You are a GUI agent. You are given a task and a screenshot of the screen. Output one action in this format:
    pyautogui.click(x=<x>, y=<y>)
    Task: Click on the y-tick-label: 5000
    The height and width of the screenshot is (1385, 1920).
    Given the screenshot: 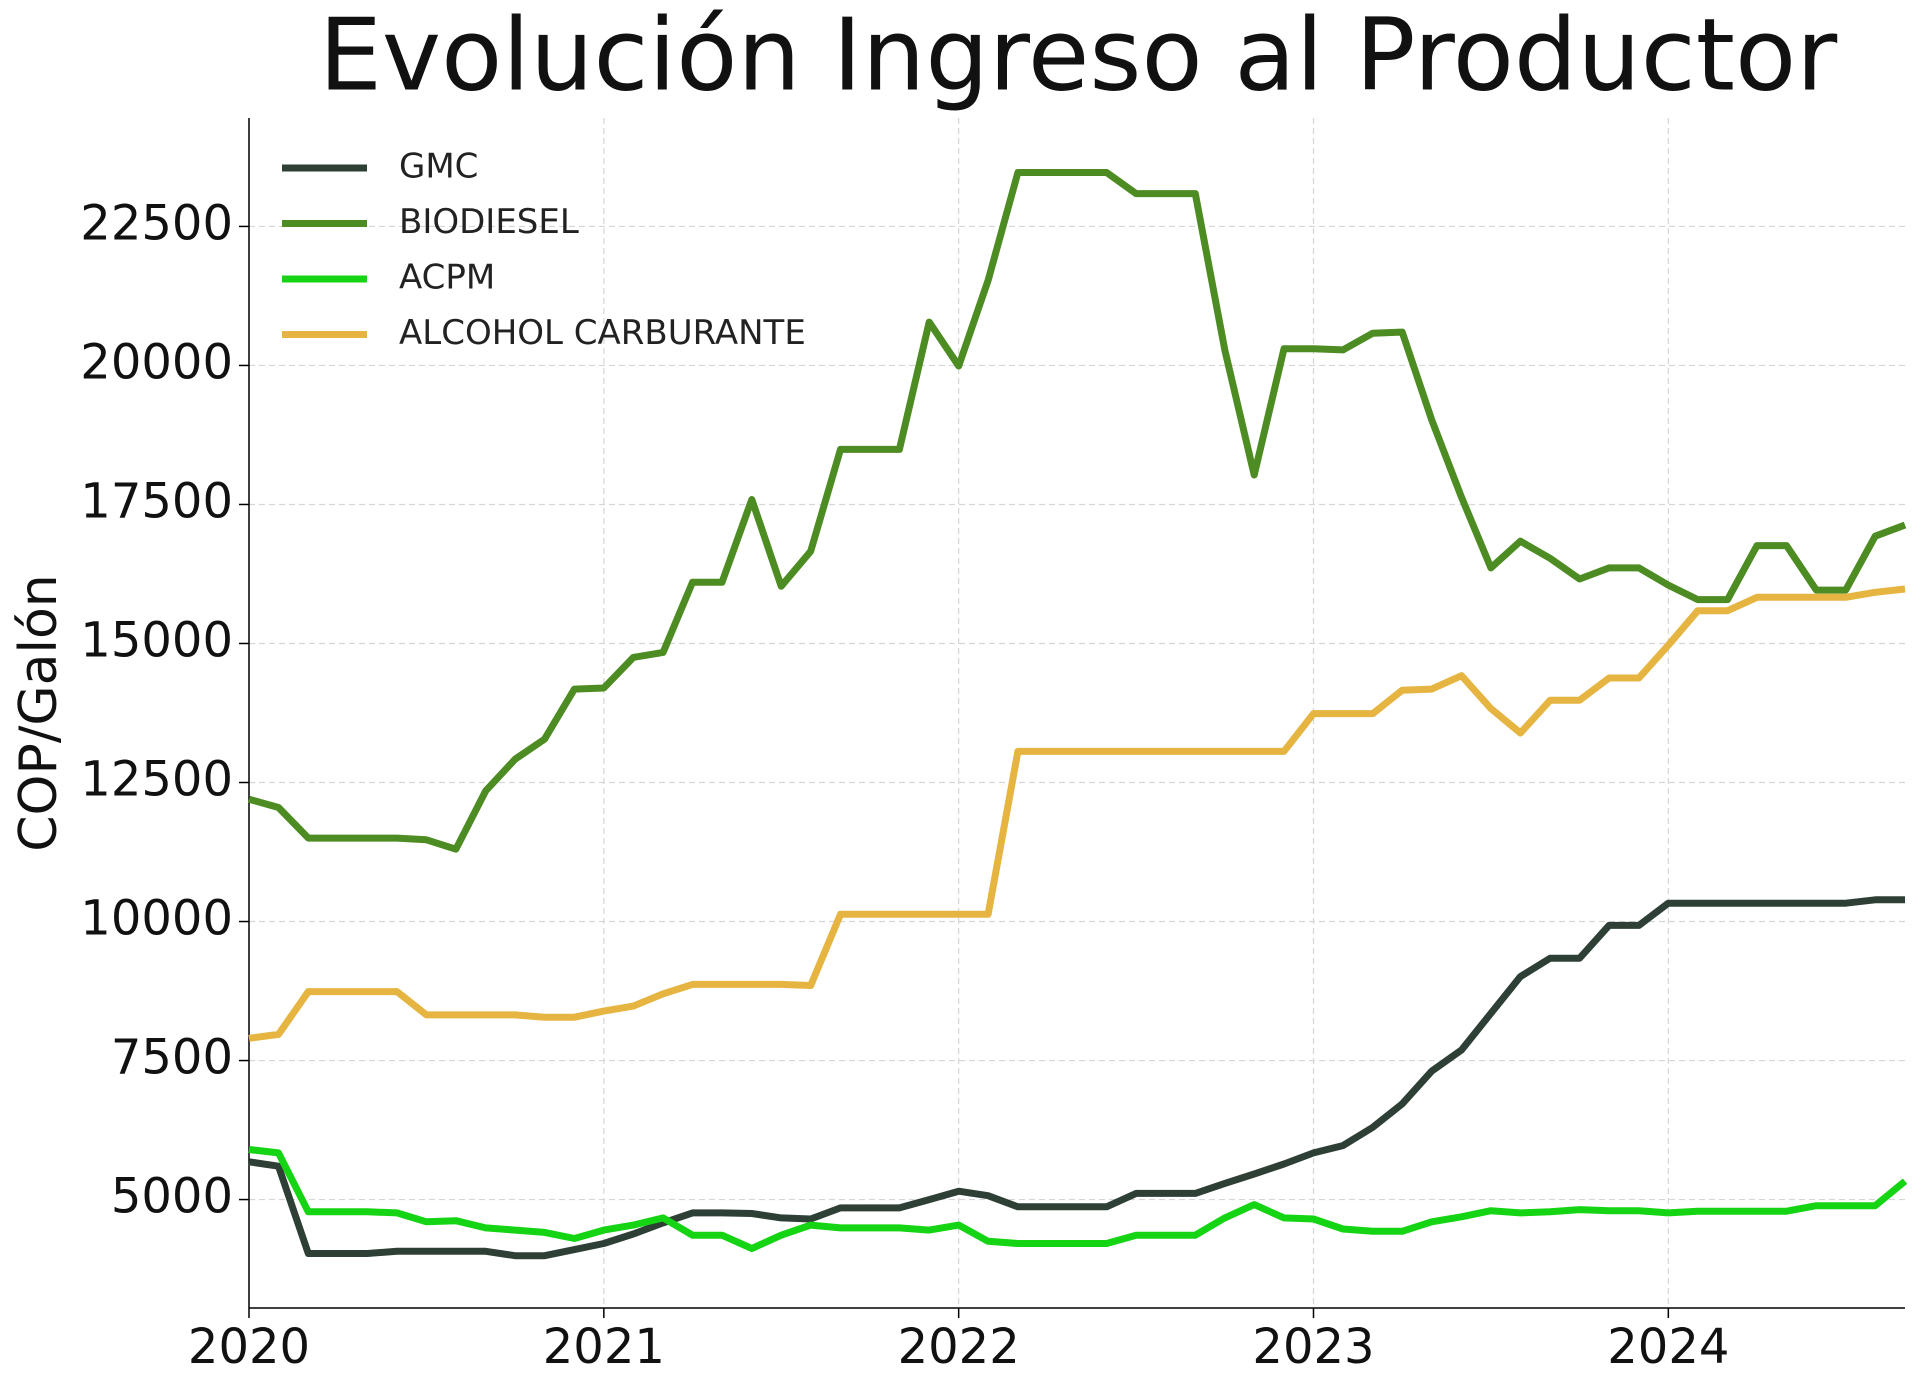 What is the action you would take?
    pyautogui.click(x=172, y=1197)
    